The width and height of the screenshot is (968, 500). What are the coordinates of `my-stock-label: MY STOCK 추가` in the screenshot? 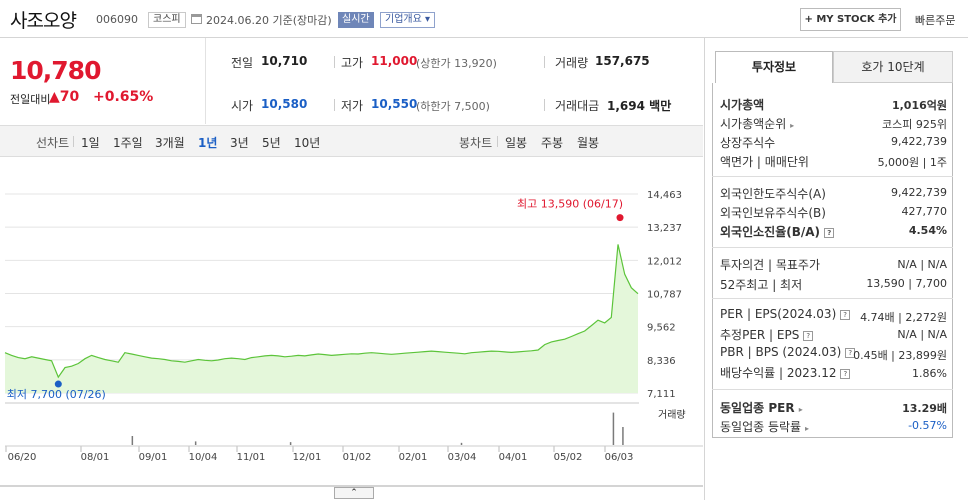 It's located at (856, 19).